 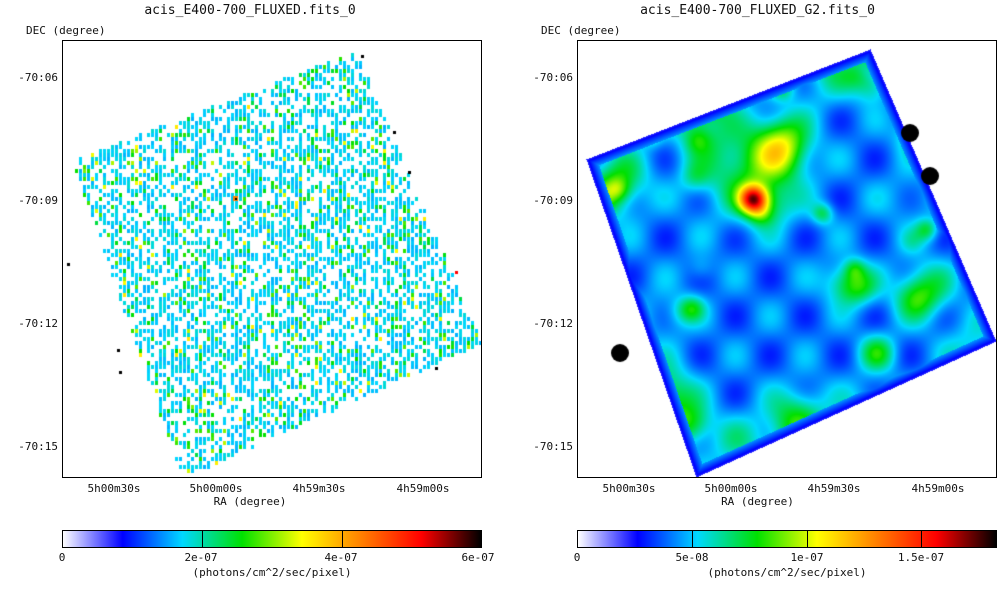 What do you see at coordinates (757, 10) in the screenshot?
I see `panel-title: acis_E400-700_FLUXED_G2.fits_0` at bounding box center [757, 10].